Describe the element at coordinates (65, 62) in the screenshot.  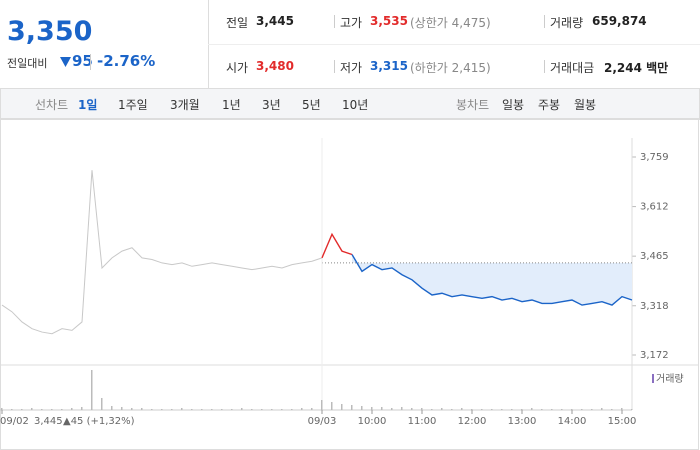
I see `down-icon` at that location.